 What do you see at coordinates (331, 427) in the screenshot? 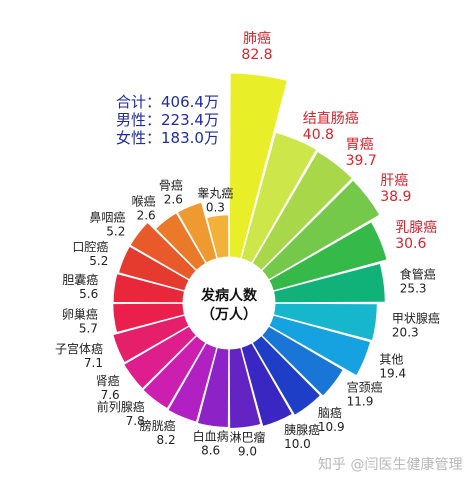
I see `slice-value-10: 10.9` at bounding box center [331, 427].